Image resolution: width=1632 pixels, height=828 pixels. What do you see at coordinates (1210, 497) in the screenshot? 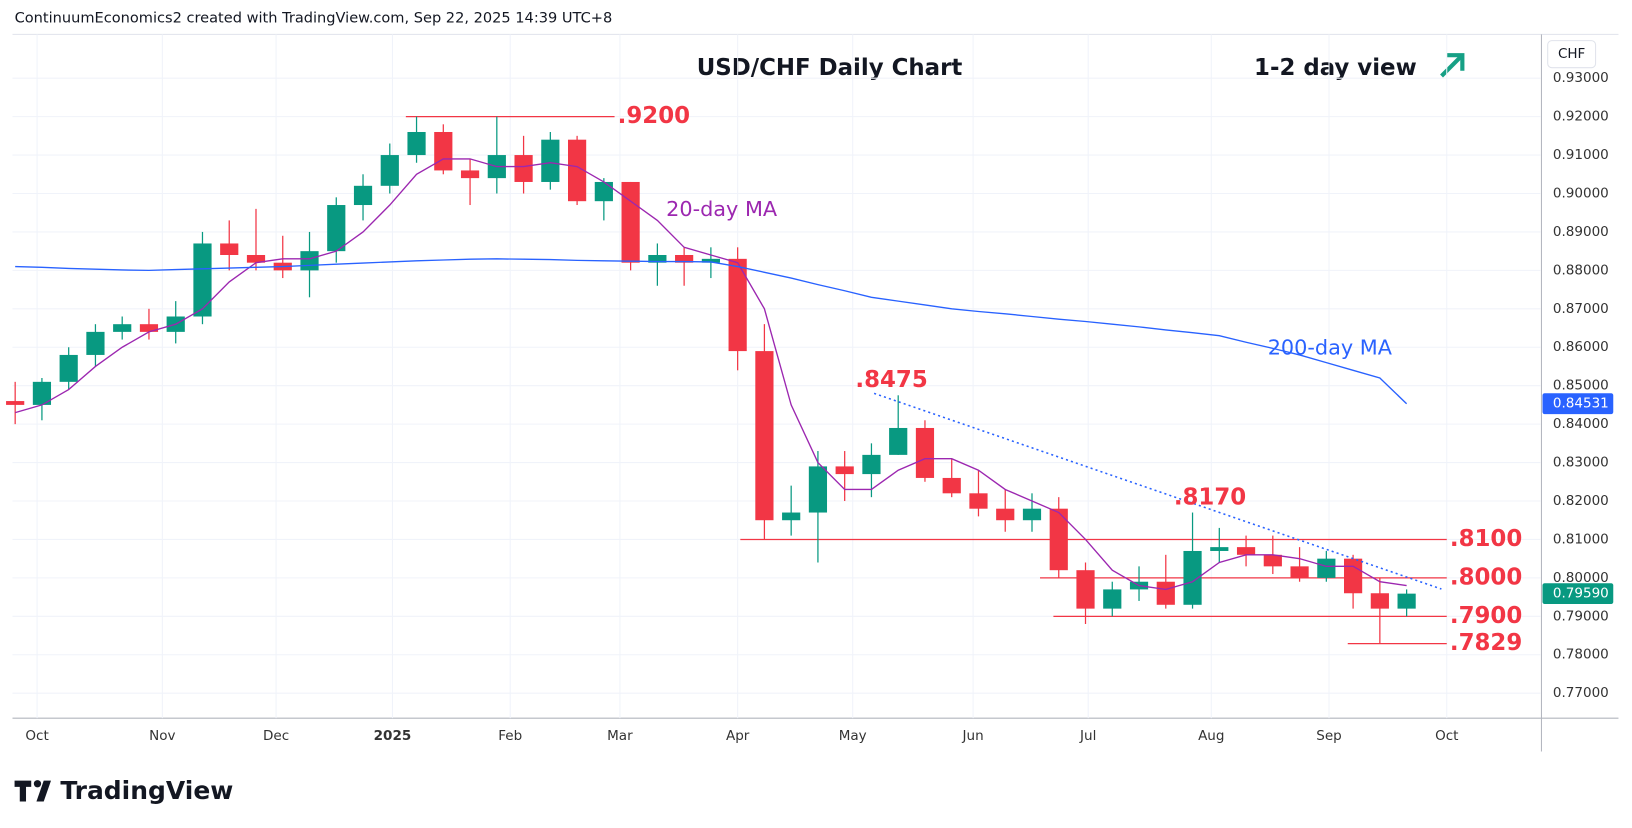
I see `peak-label: .8170` at bounding box center [1210, 497].